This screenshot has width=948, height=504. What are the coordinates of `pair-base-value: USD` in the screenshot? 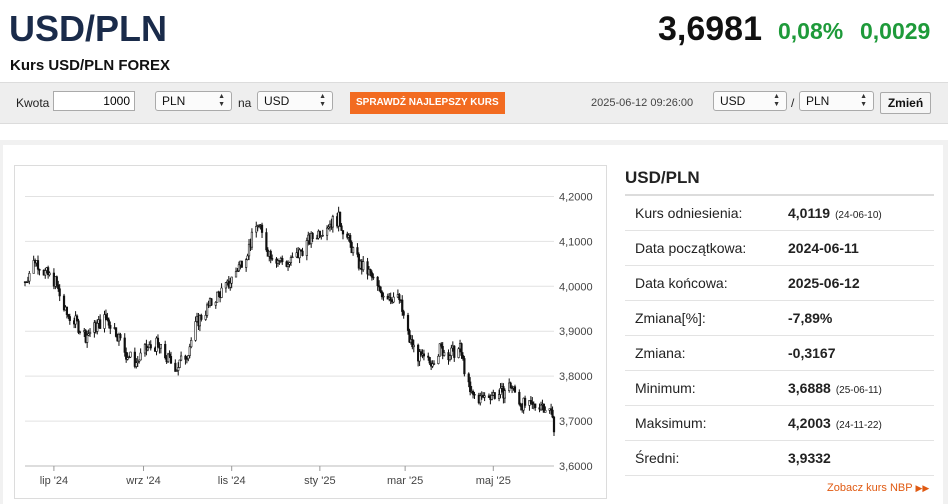 It's located at (733, 101).